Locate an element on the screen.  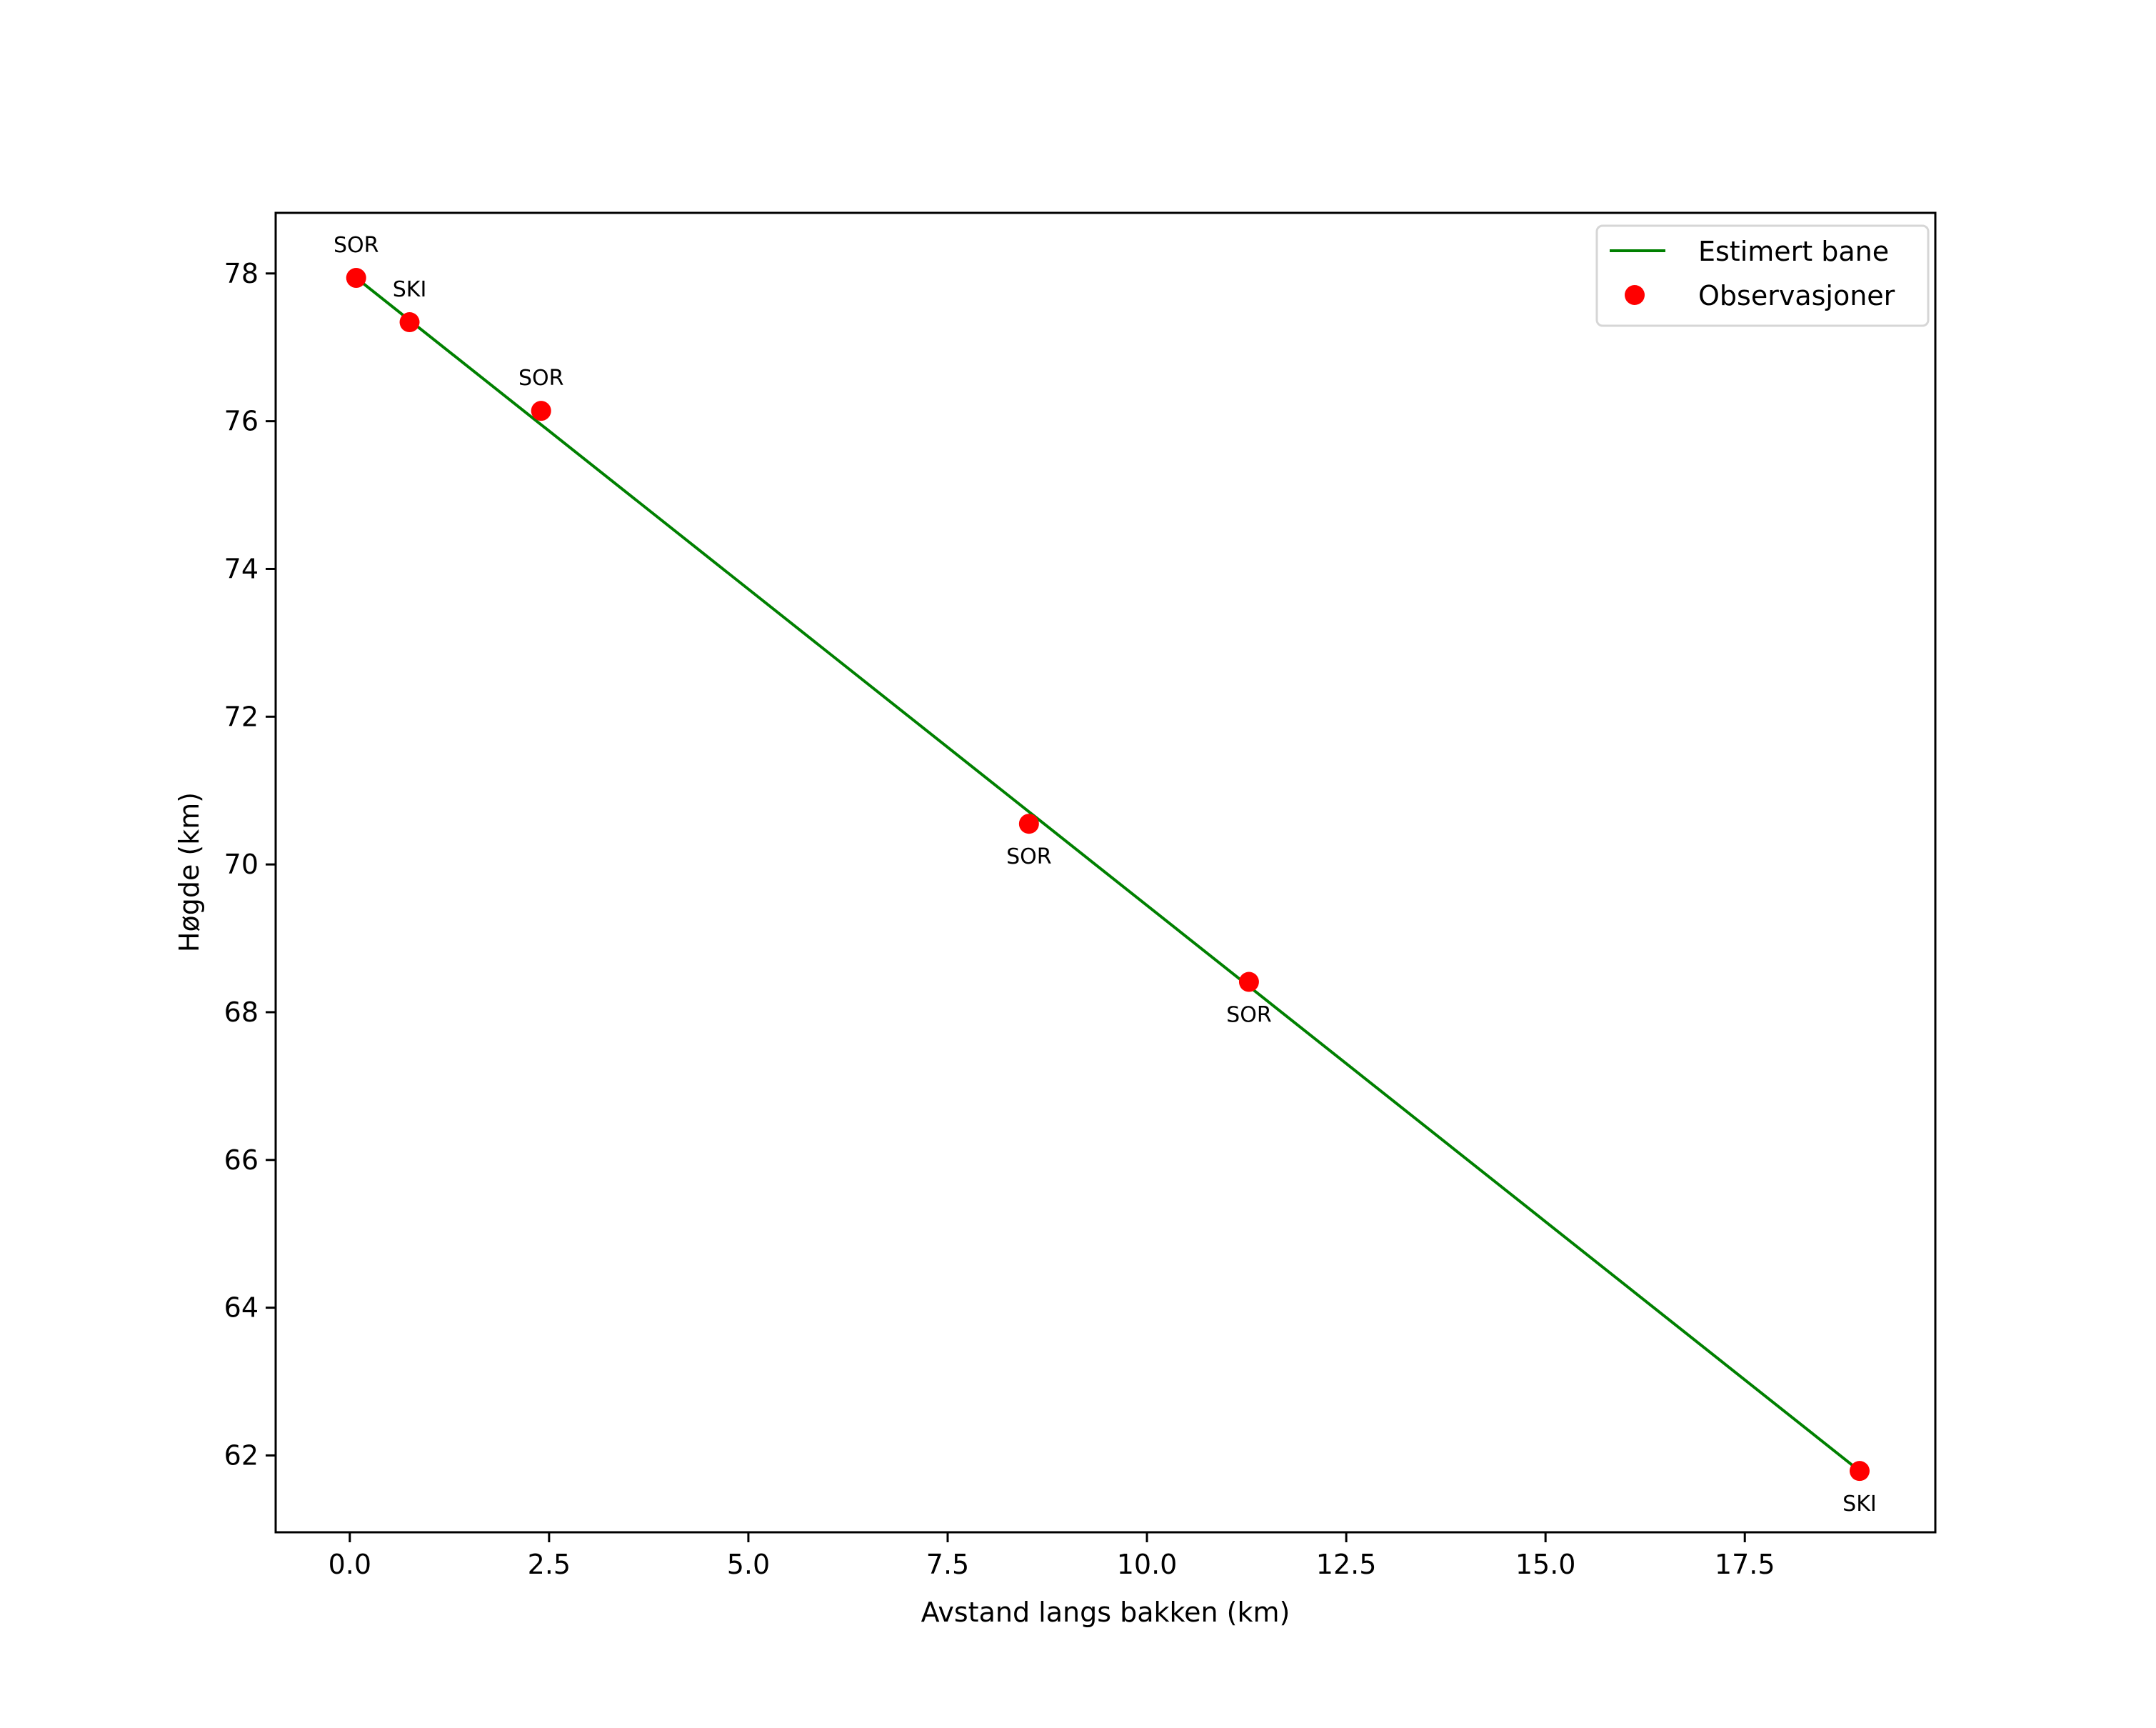
legend: Estimert bane Observasjoner is located at coordinates (1763, 275).